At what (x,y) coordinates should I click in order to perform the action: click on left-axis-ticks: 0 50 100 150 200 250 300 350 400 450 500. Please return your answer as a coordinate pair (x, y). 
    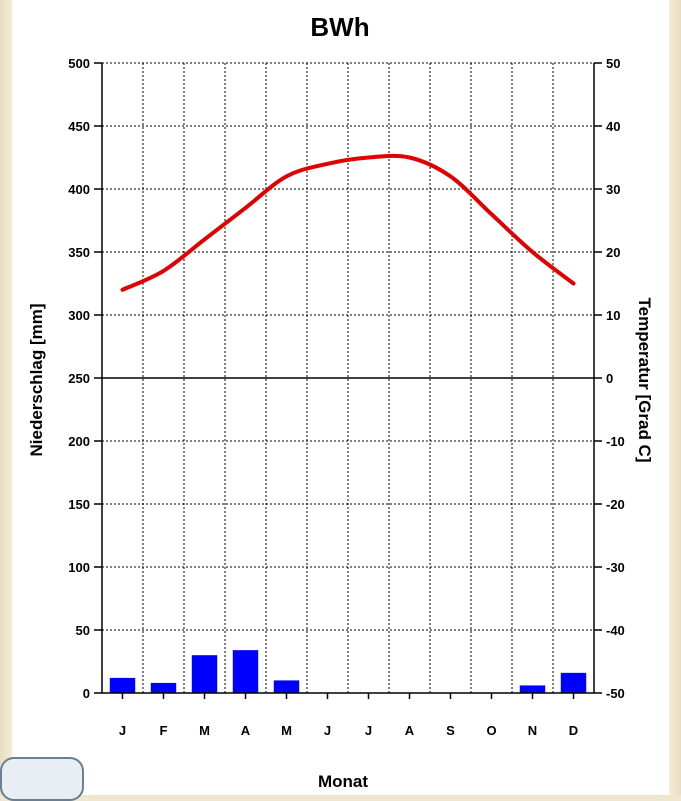
    Looking at the image, I should click on (85, 378).